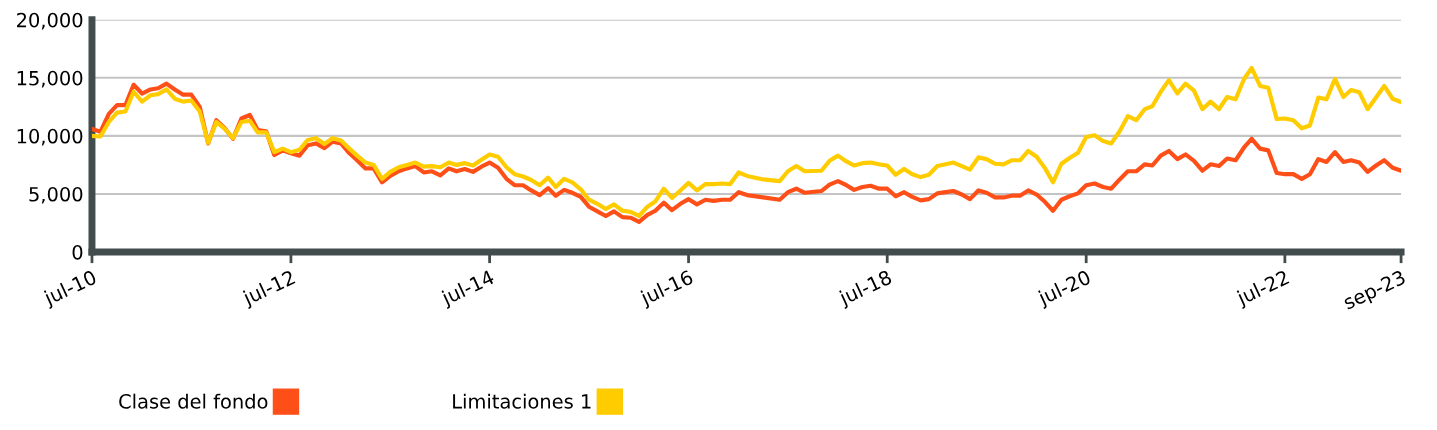  Describe the element at coordinates (56, 195) in the screenshot. I see `y-tick-label: 5,000` at that location.